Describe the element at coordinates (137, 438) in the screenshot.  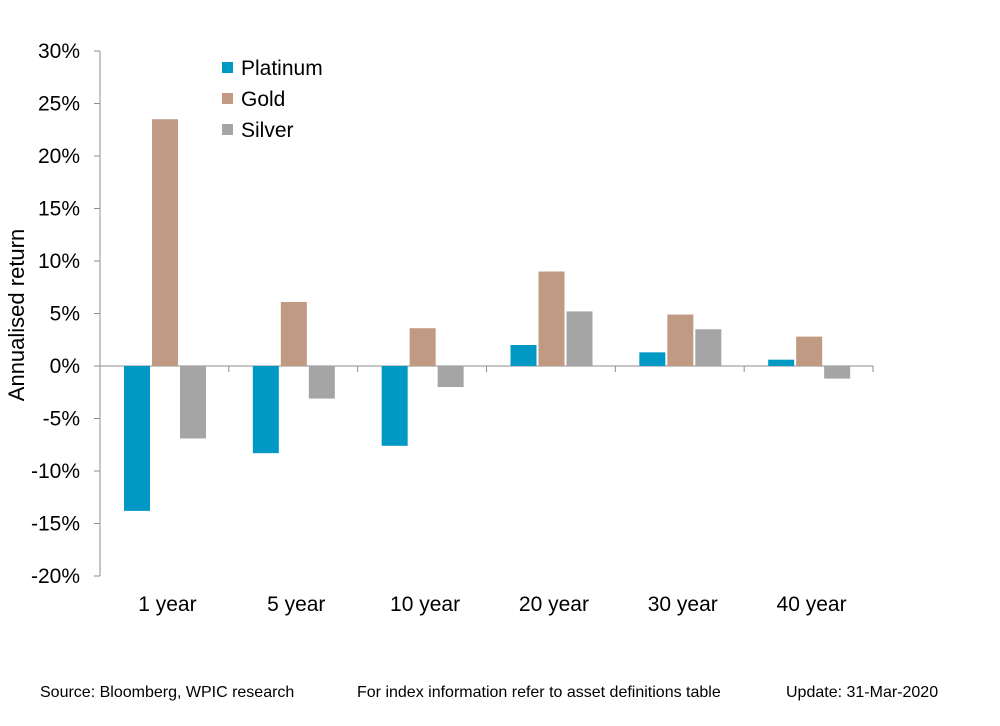
I see `bar-platinum-1-year` at that location.